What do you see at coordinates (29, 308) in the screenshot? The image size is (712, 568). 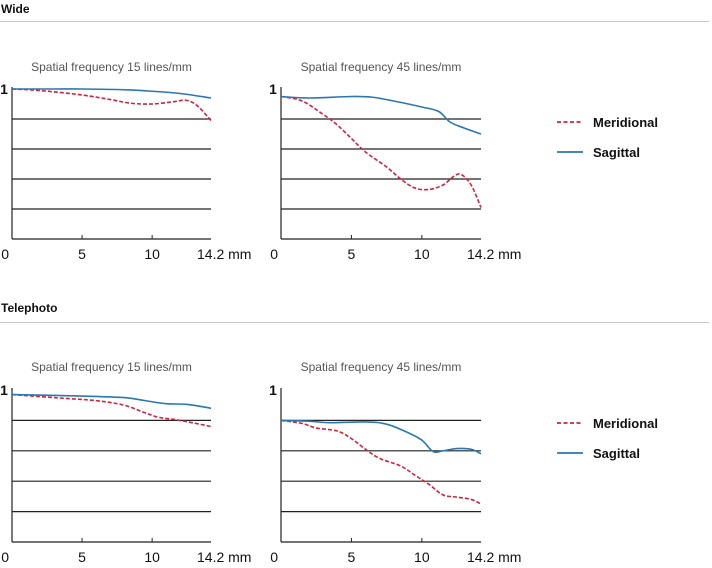 I see `section-title-telephoto: Telephoto` at bounding box center [29, 308].